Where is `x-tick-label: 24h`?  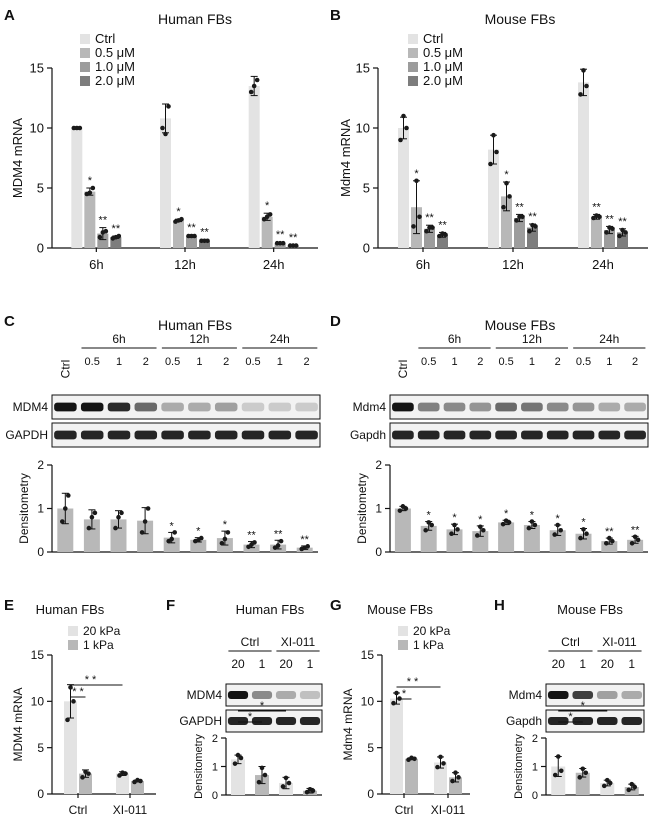 x-tick-label: 24h is located at coordinates (274, 264).